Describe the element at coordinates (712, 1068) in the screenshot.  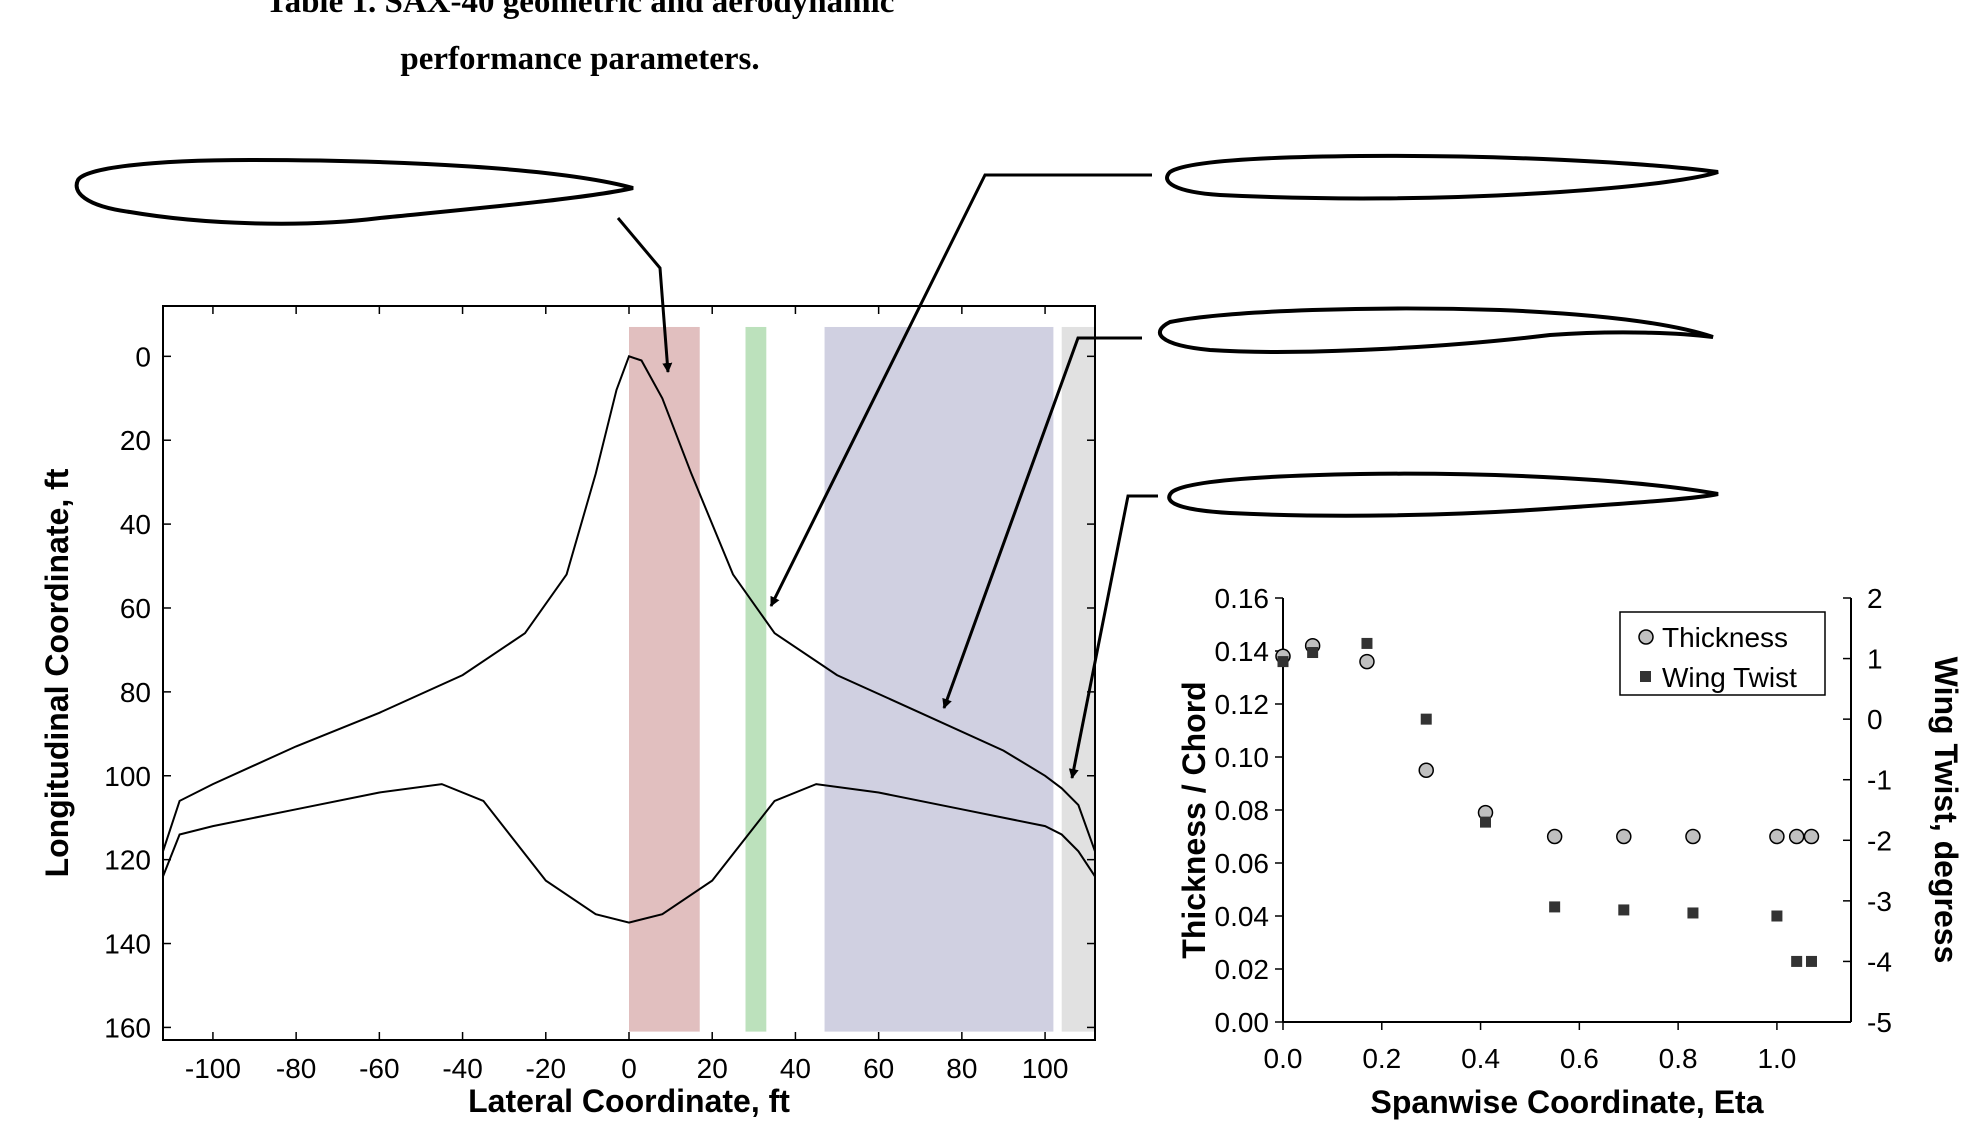
I see `x-tick-label: 20` at that location.